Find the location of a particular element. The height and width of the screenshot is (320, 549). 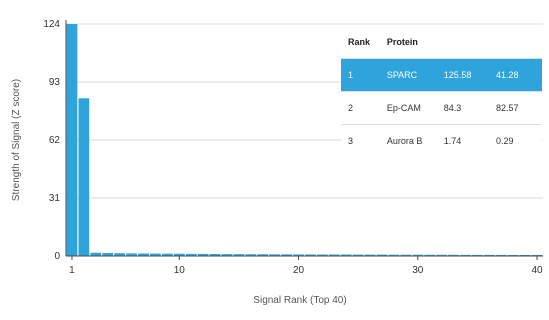

col-z-score-header: Z score is located at coordinates (463, 42).